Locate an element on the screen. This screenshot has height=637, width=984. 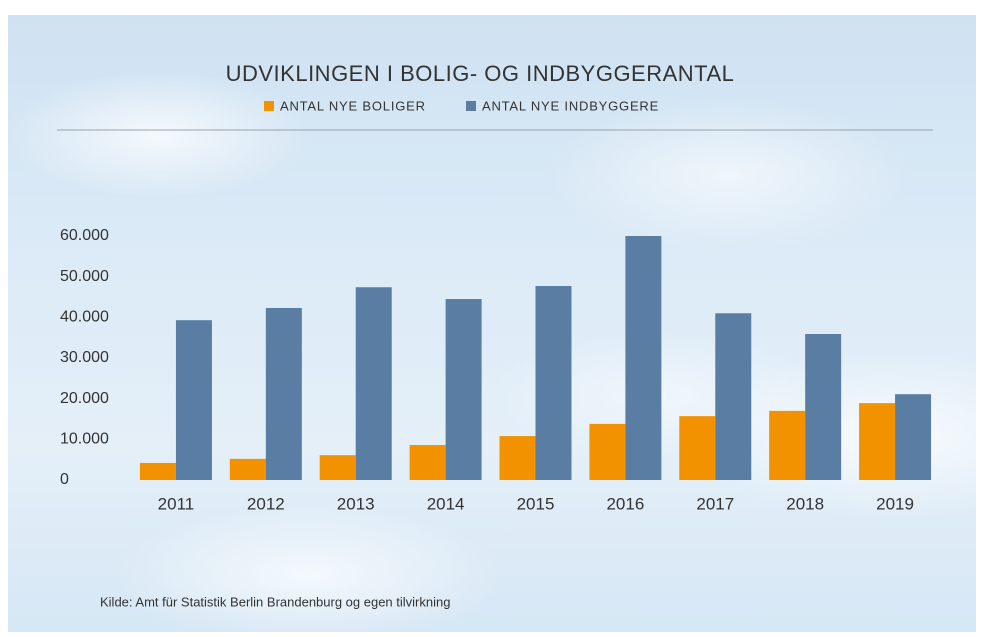
x-tick-label: 2017 is located at coordinates (715, 503).